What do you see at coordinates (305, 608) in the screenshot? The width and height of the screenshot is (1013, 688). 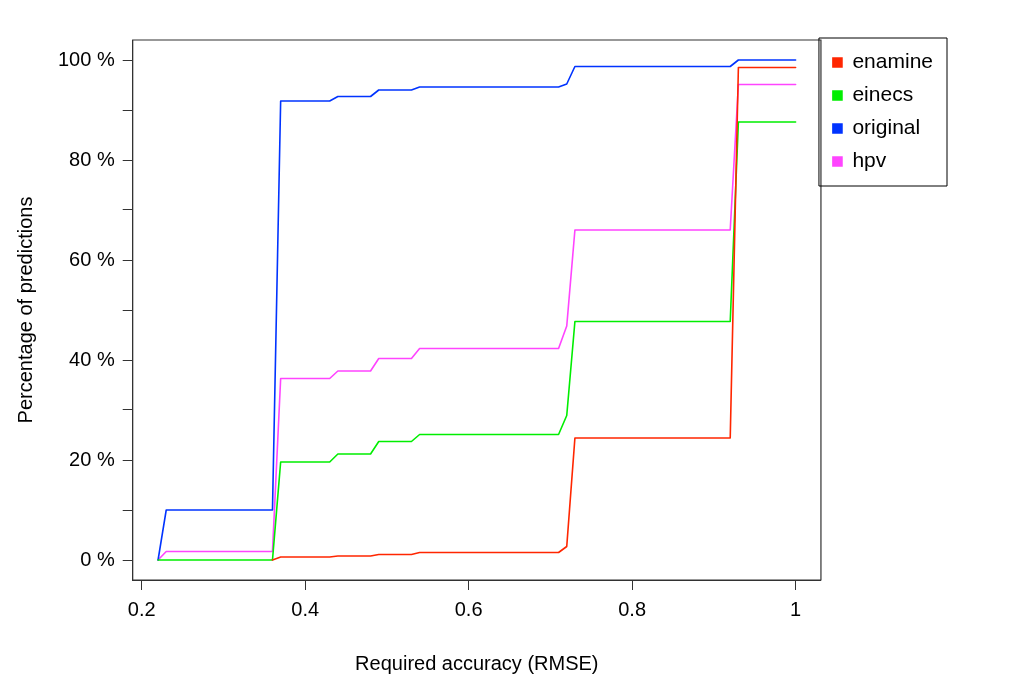 I see `x-tick-label: 0.4` at bounding box center [305, 608].